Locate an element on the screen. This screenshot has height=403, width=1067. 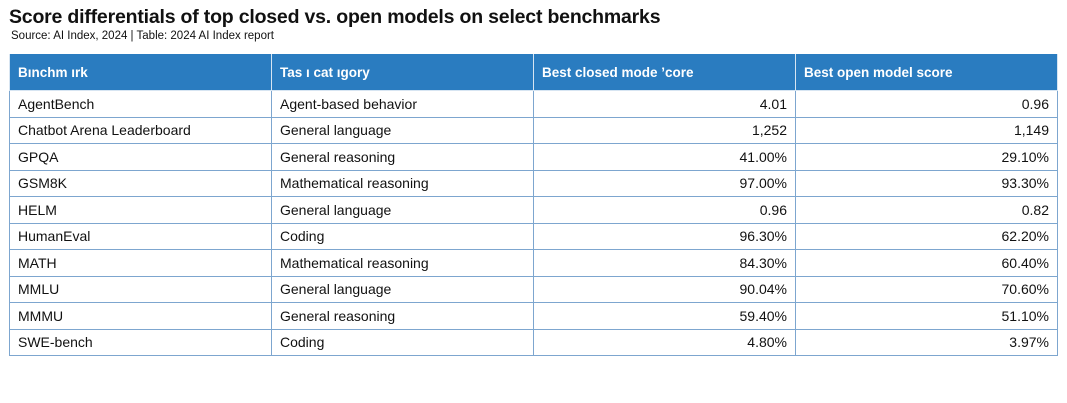
cell-open-score: 51.10% is located at coordinates (926, 316).